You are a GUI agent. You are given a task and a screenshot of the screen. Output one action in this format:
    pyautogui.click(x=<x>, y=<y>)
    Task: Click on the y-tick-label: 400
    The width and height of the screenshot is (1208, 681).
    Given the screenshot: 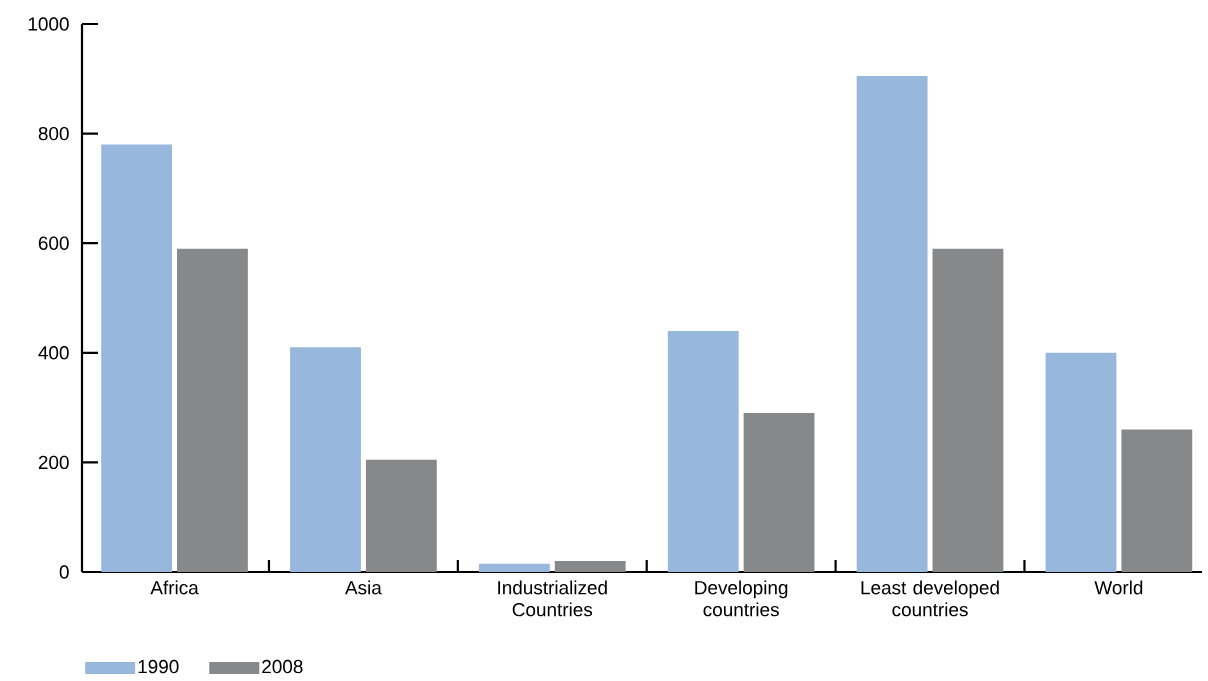 What is the action you would take?
    pyautogui.click(x=53, y=353)
    